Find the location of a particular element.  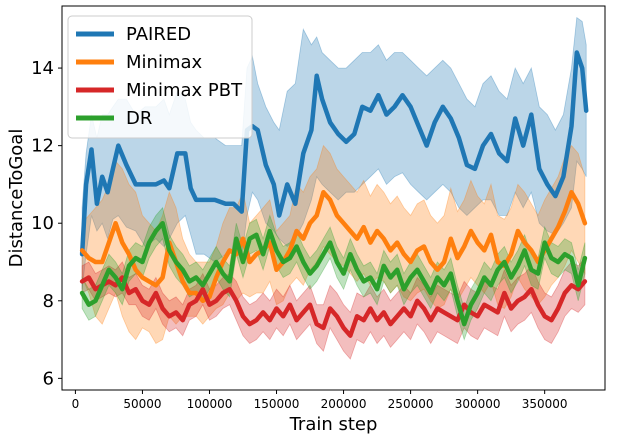

legend-label-dr: DR is located at coordinates (139, 118).